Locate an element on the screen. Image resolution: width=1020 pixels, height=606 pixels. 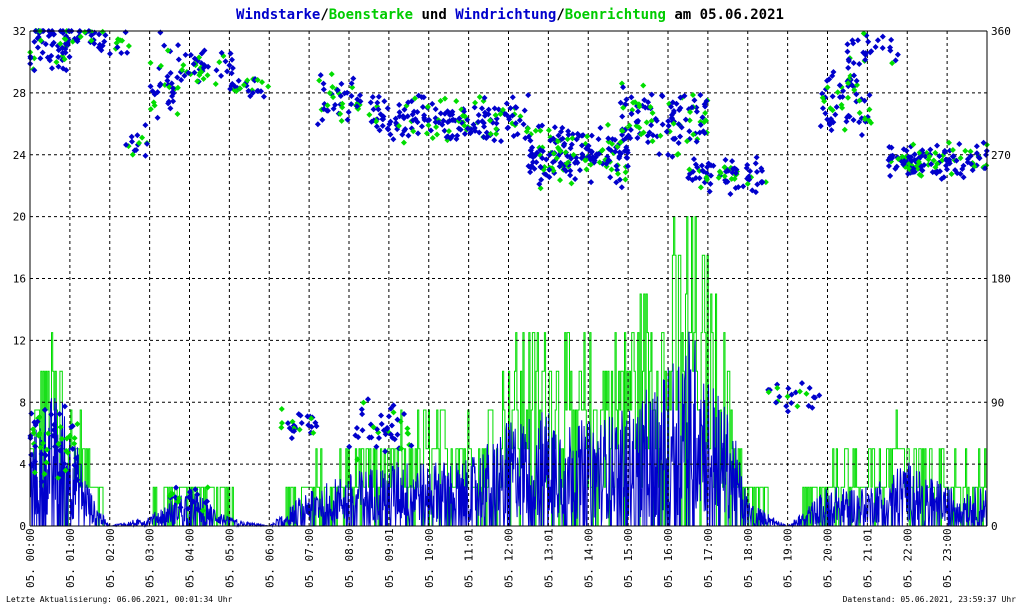
x-tick-label: 05. 10:00 is located at coordinates (429, 558).